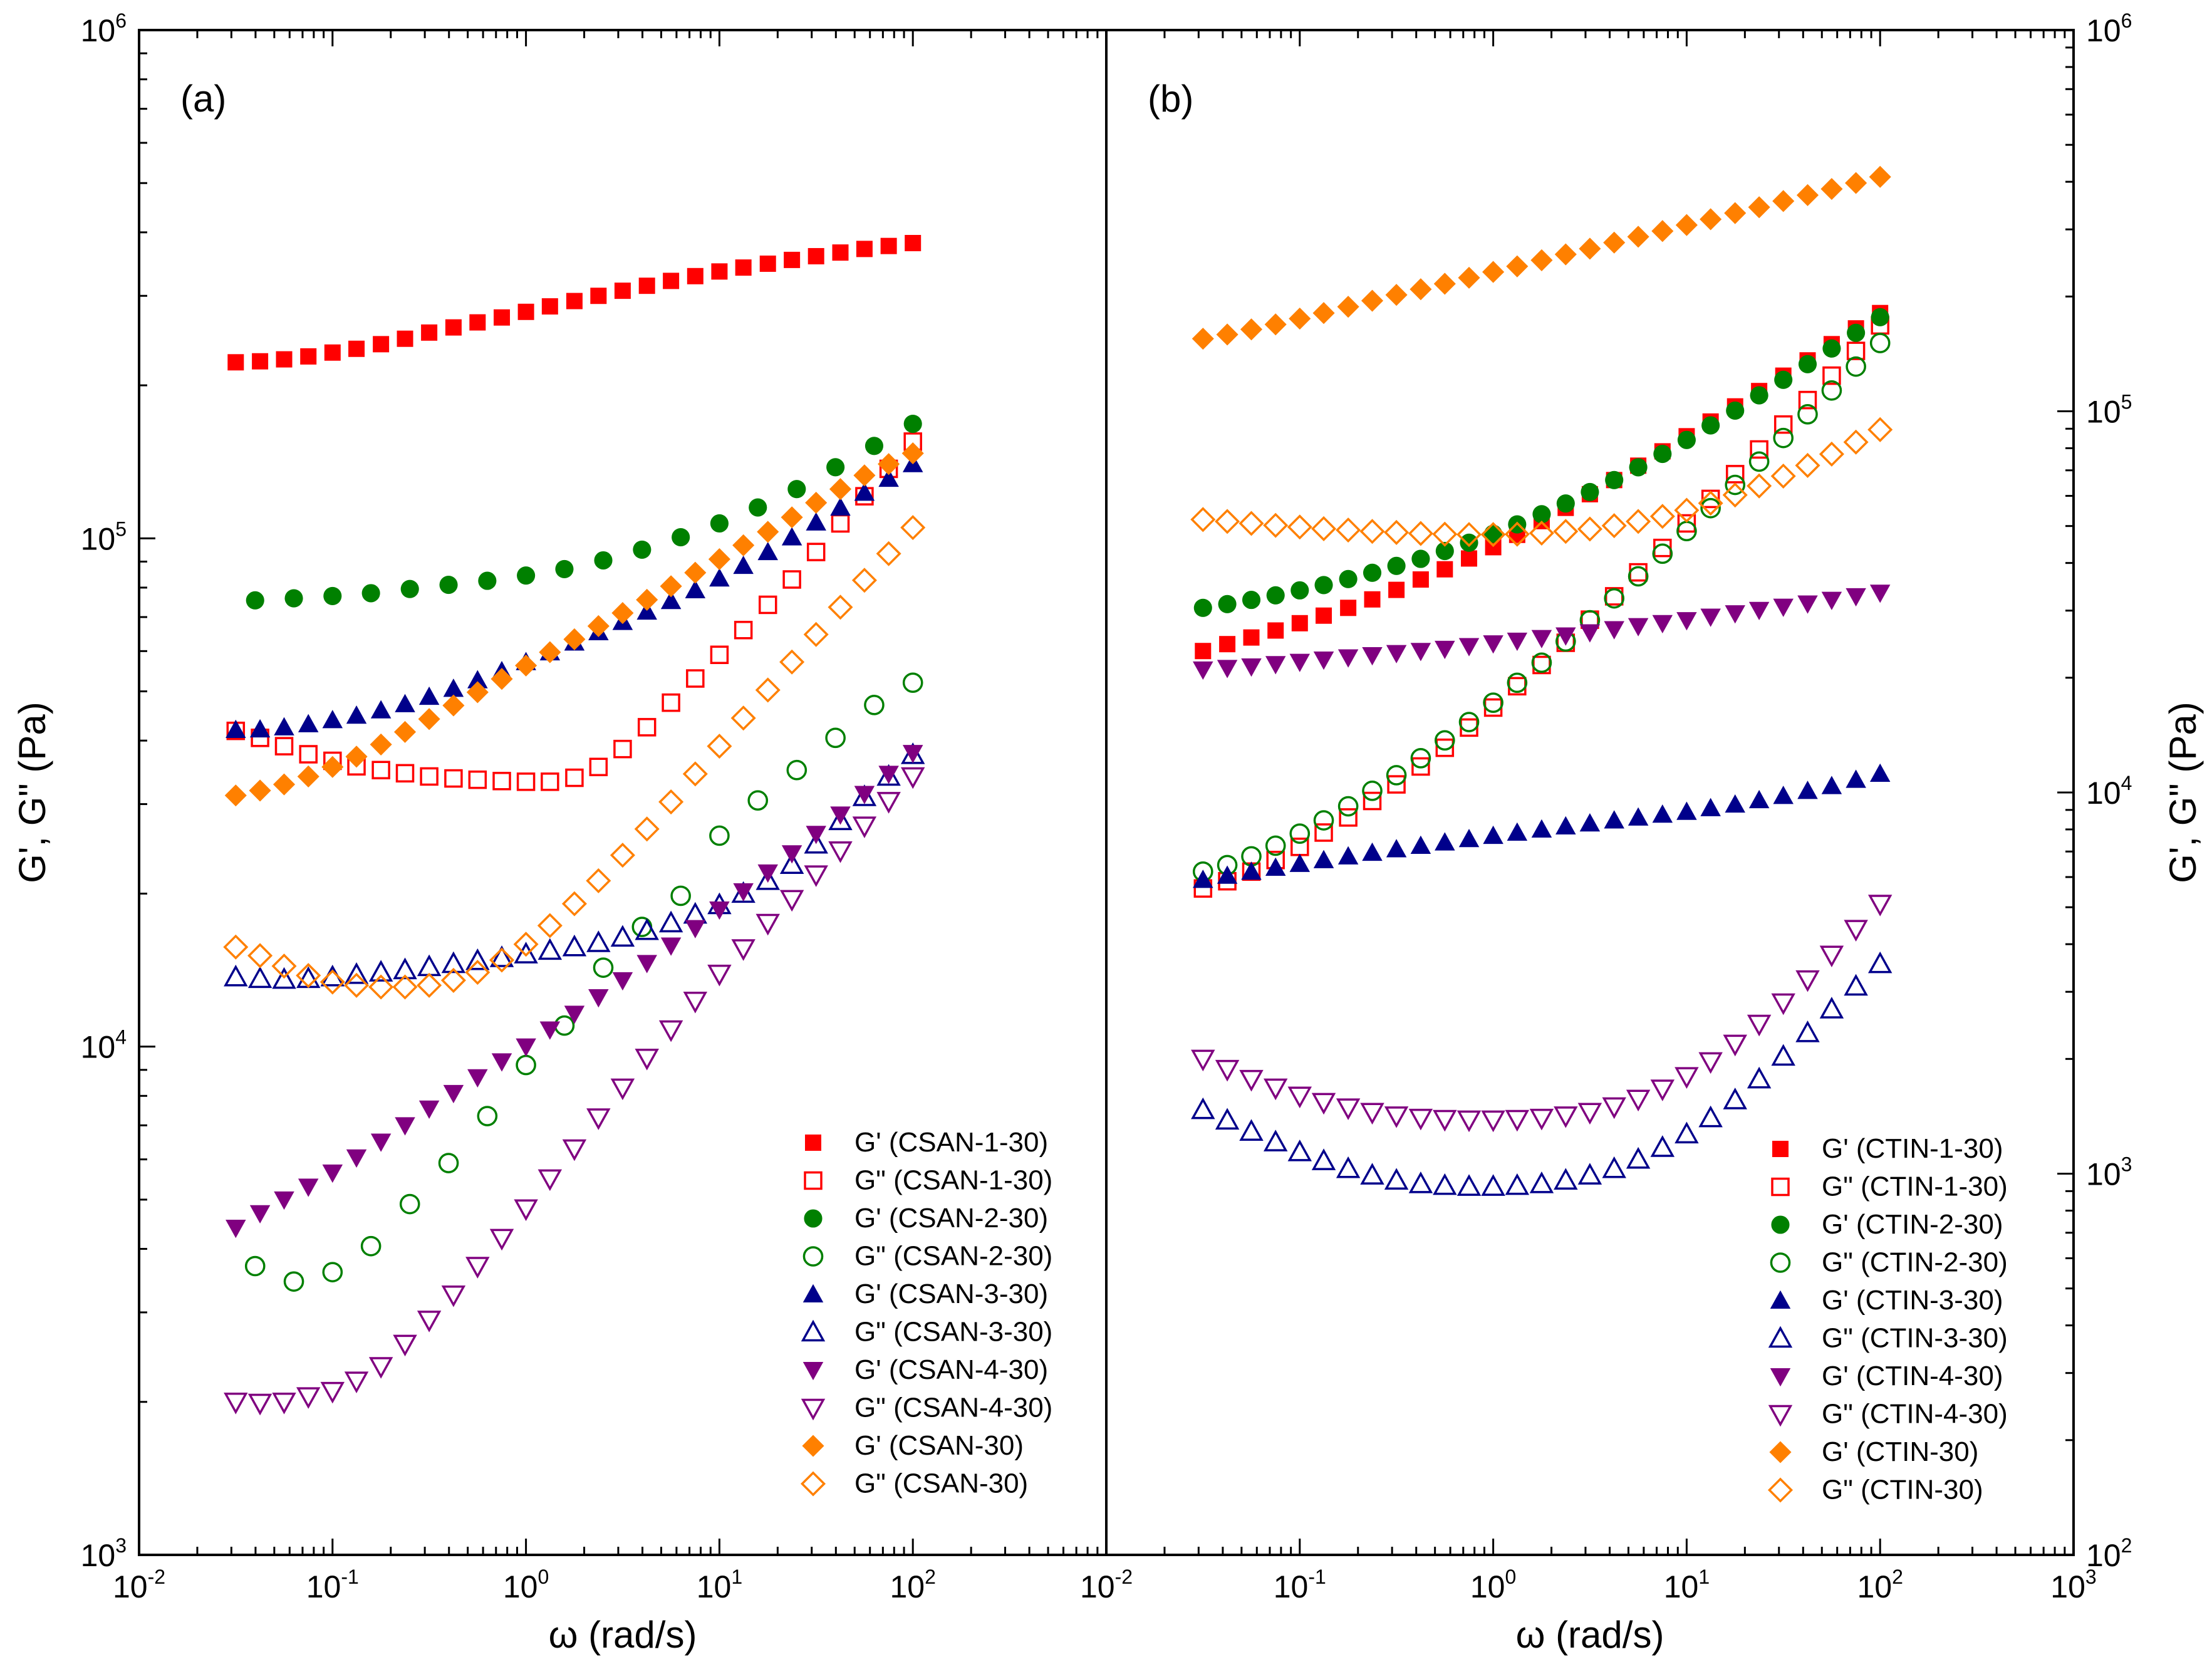 This screenshot has width=2212, height=1657. Describe the element at coordinates (32, 792) in the screenshot. I see `y-axis-label: G', G" (Pa)` at that location.